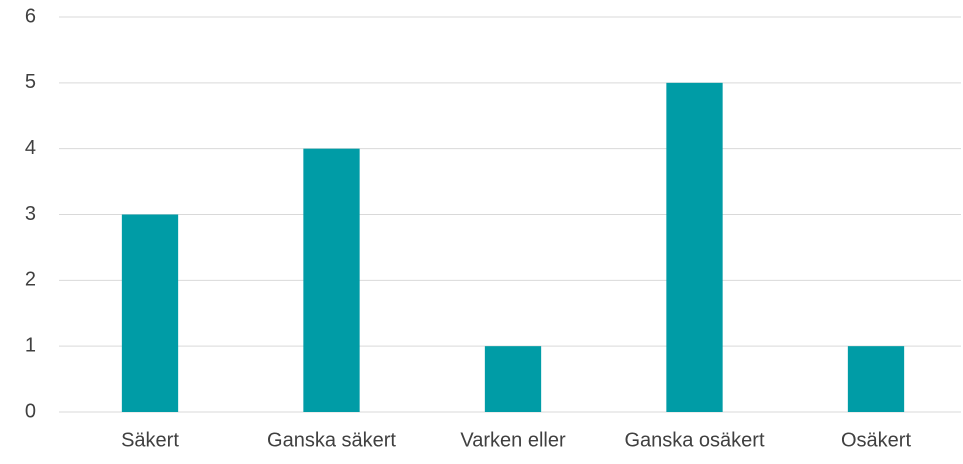 This screenshot has height=464, width=963. I want to click on x-tick-label: Ganska osäkert, so click(694, 440).